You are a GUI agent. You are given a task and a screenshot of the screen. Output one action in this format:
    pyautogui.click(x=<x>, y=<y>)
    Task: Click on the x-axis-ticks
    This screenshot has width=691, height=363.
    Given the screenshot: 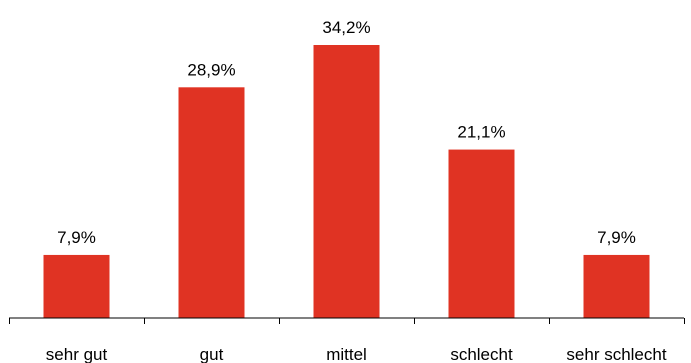 What is the action you would take?
    pyautogui.click(x=347, y=321)
    